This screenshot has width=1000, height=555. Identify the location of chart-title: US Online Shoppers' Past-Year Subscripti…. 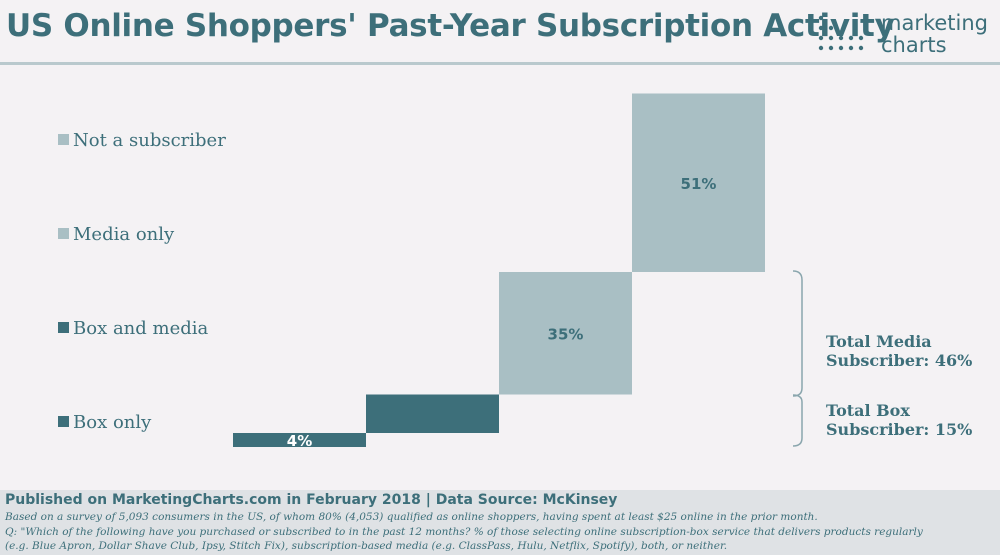
(450, 26).